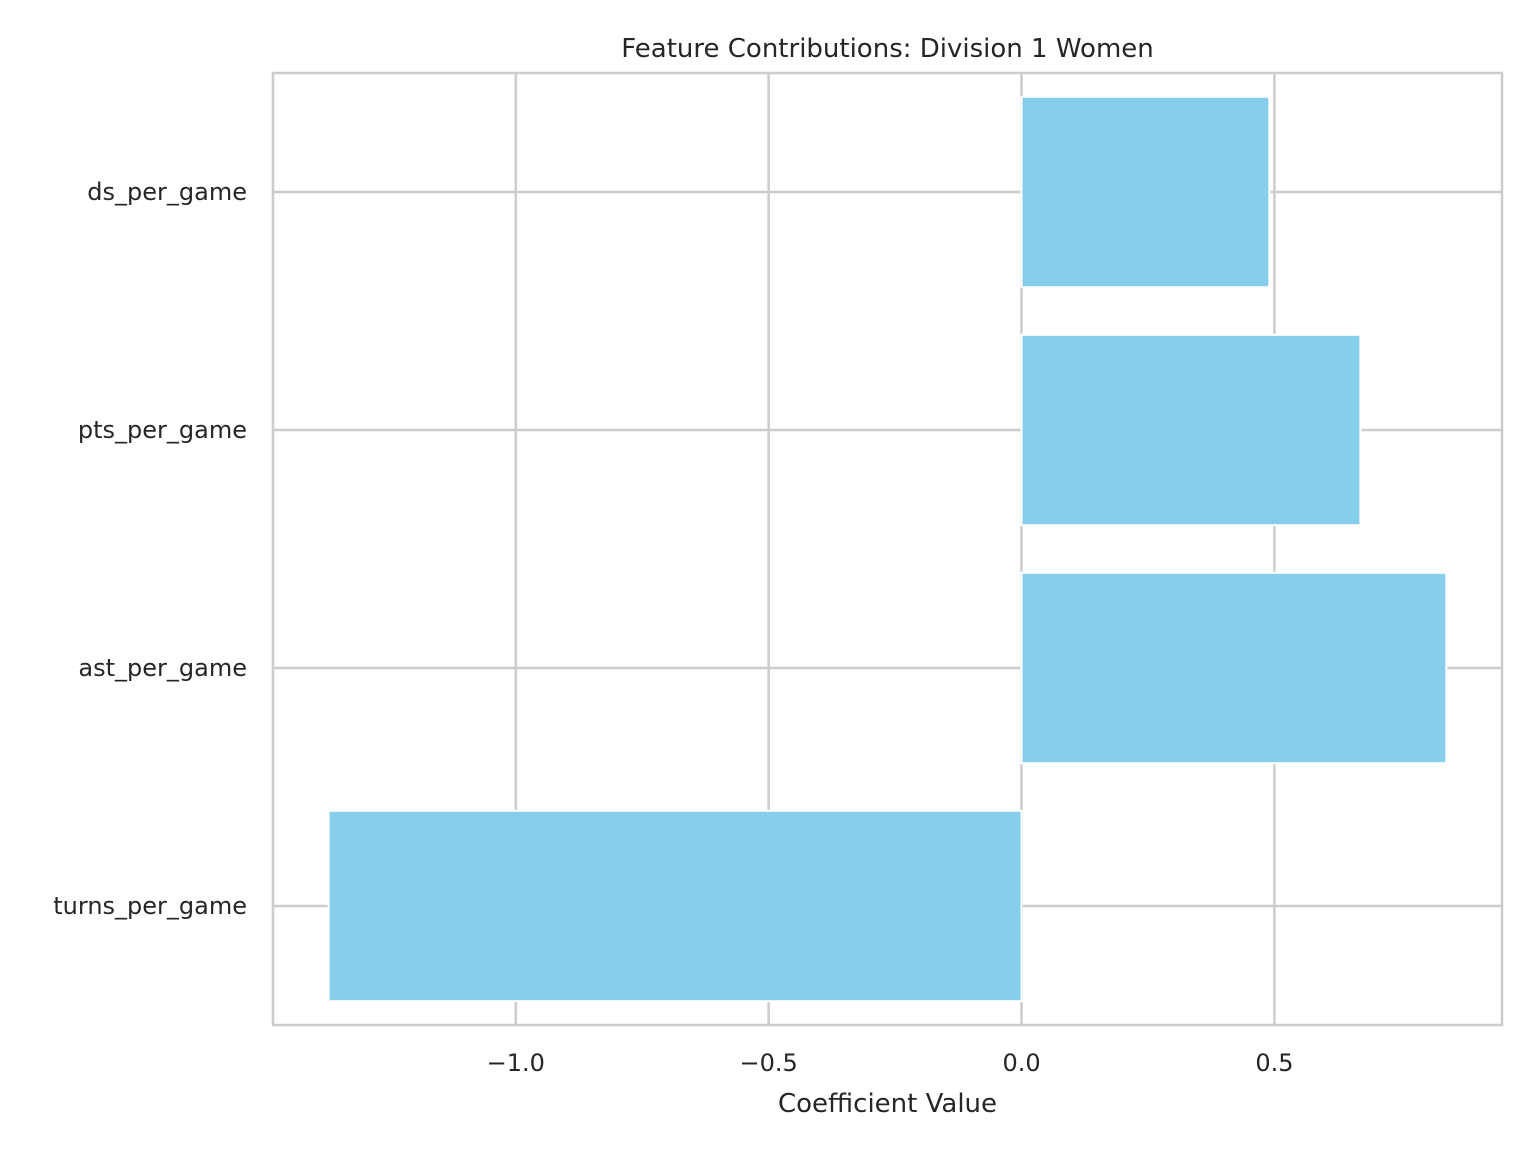  What do you see at coordinates (887, 1104) in the screenshot?
I see `x-axis-label: Coefficient Value` at bounding box center [887, 1104].